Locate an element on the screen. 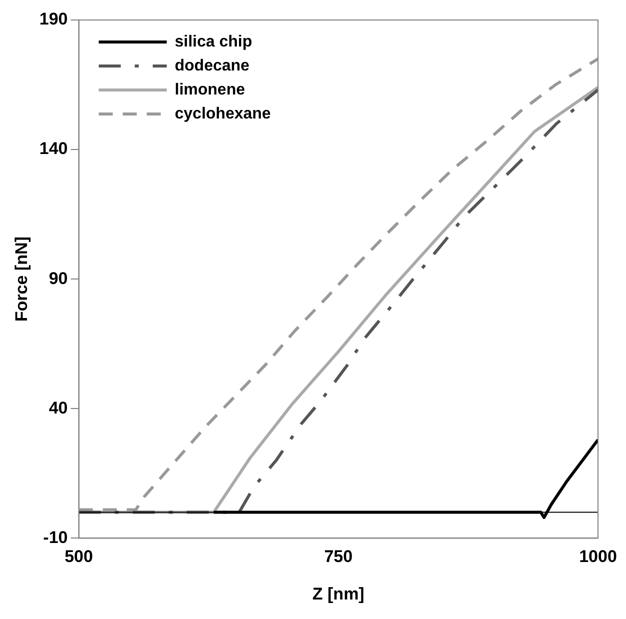 The image size is (626, 619). y-tick-label: 90 is located at coordinates (58, 278).